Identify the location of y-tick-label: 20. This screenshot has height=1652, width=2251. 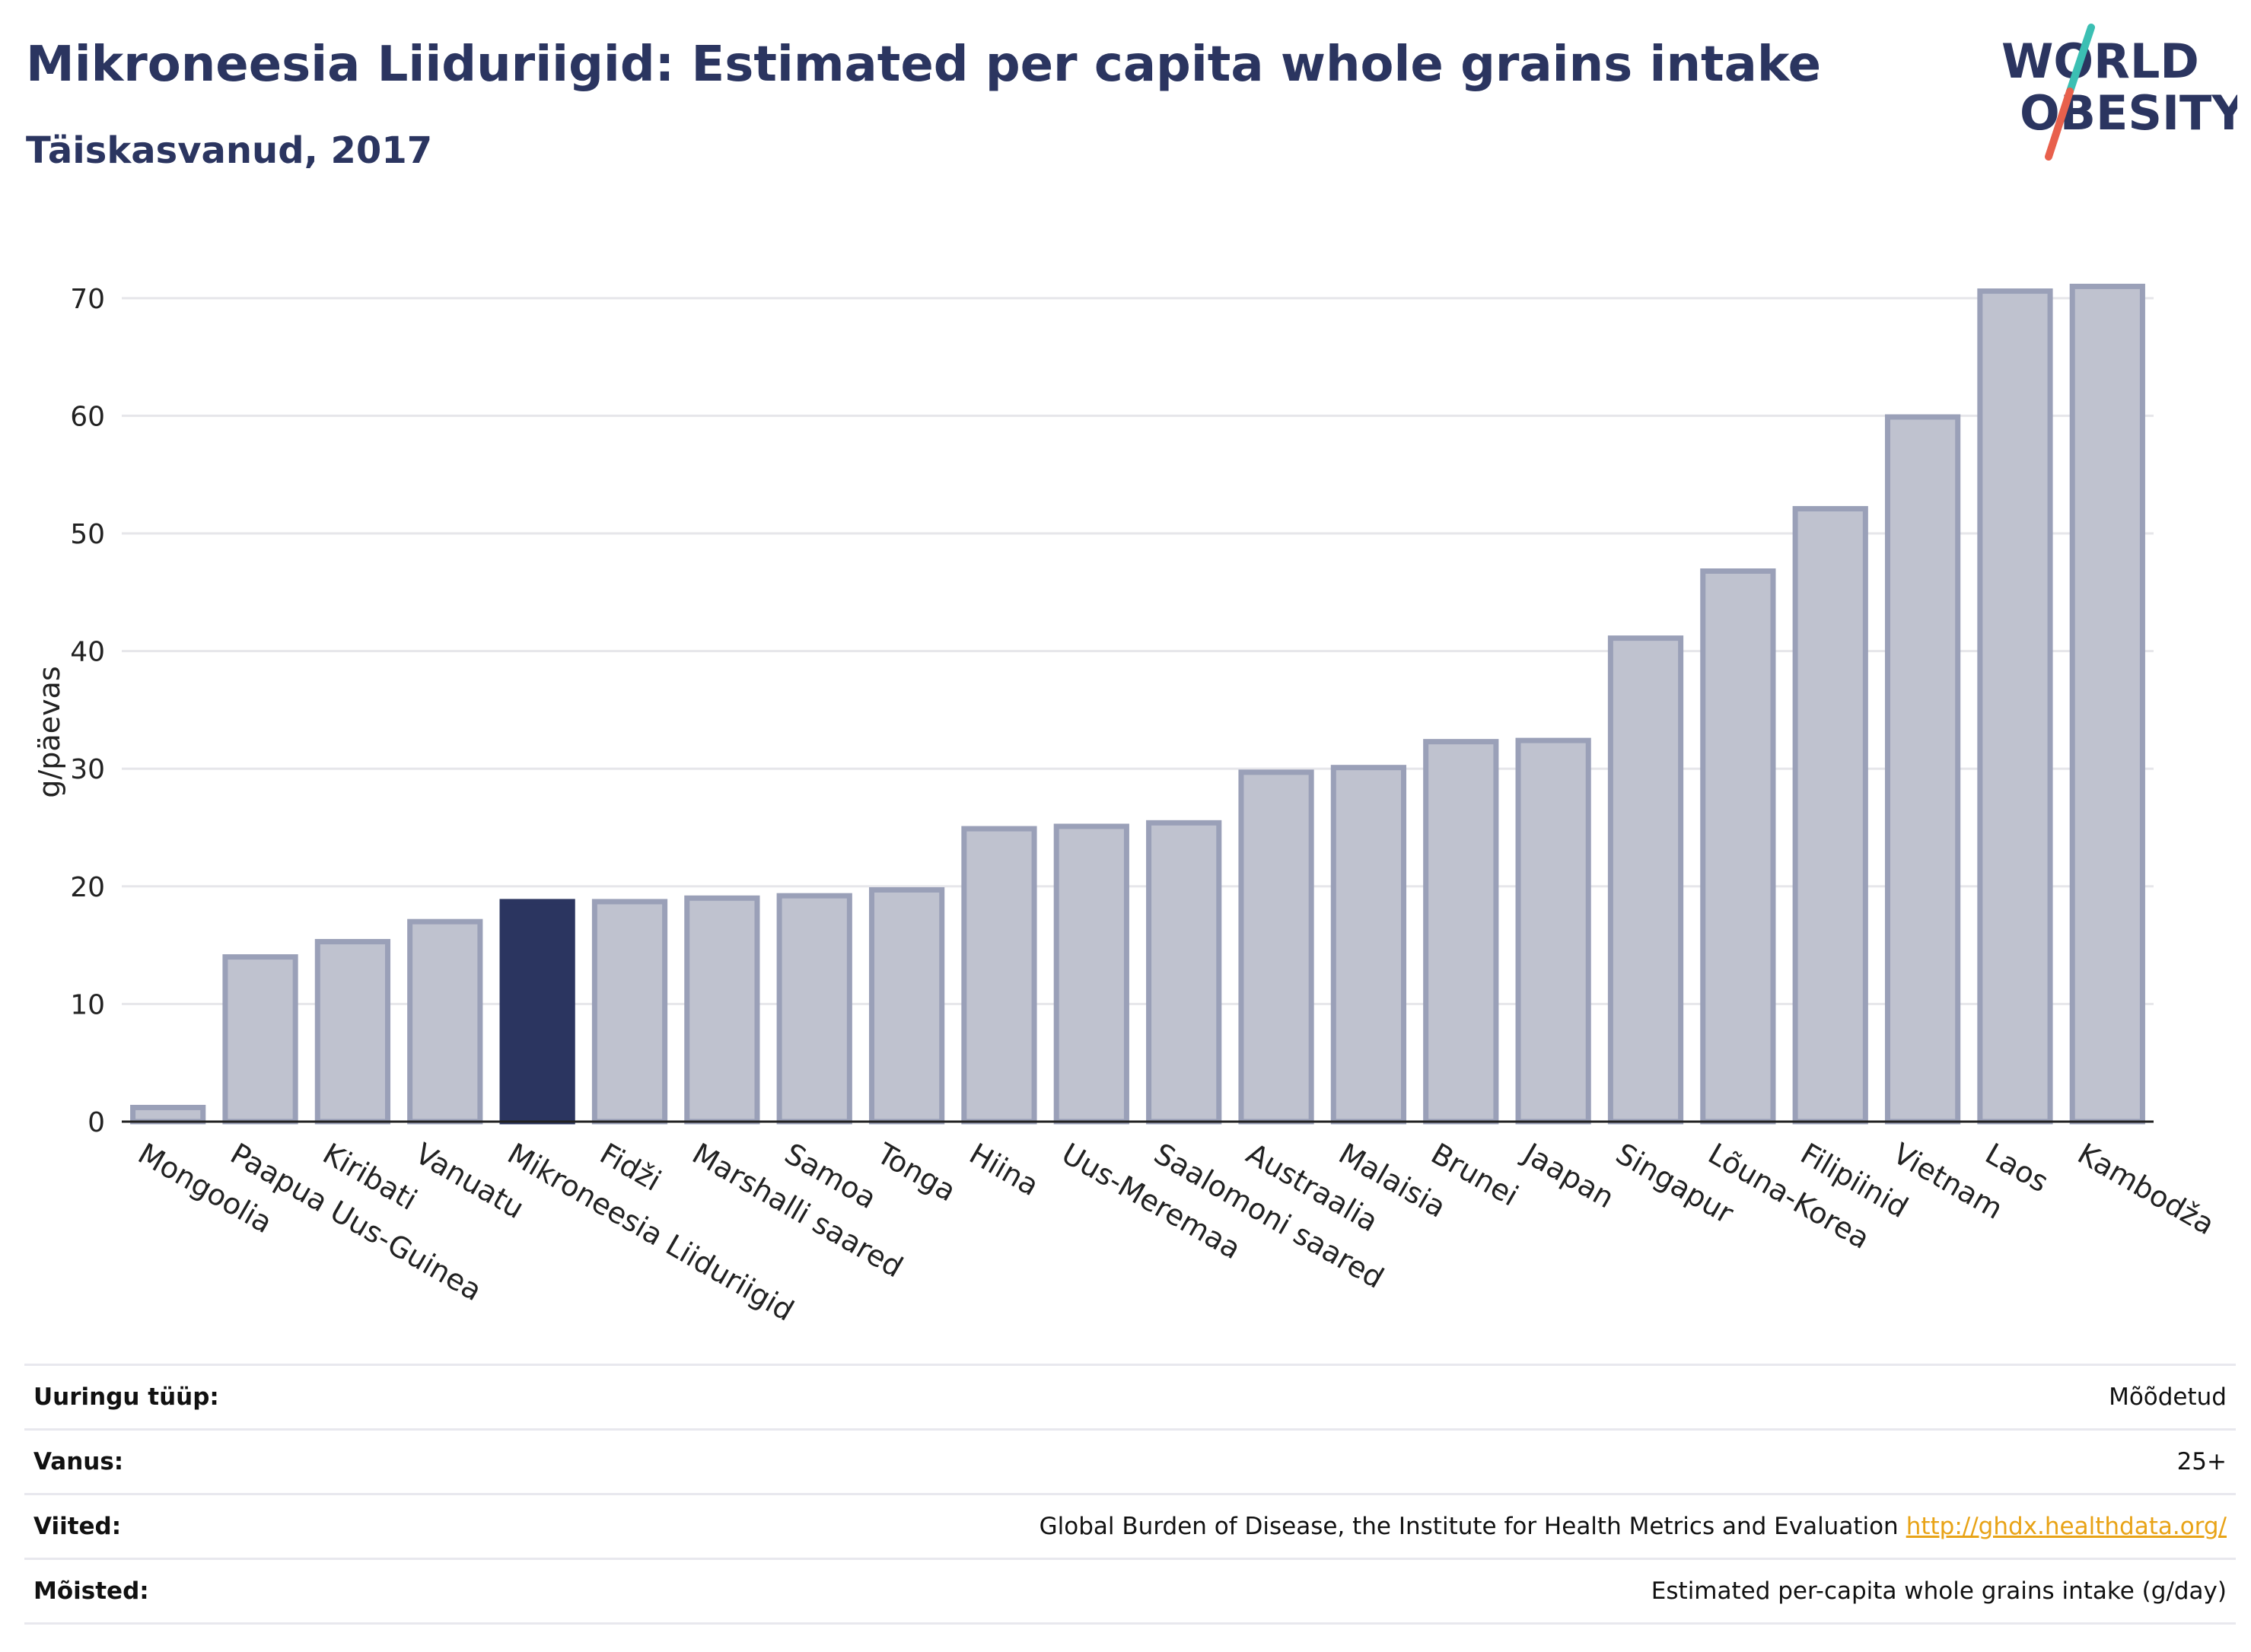
(87, 887).